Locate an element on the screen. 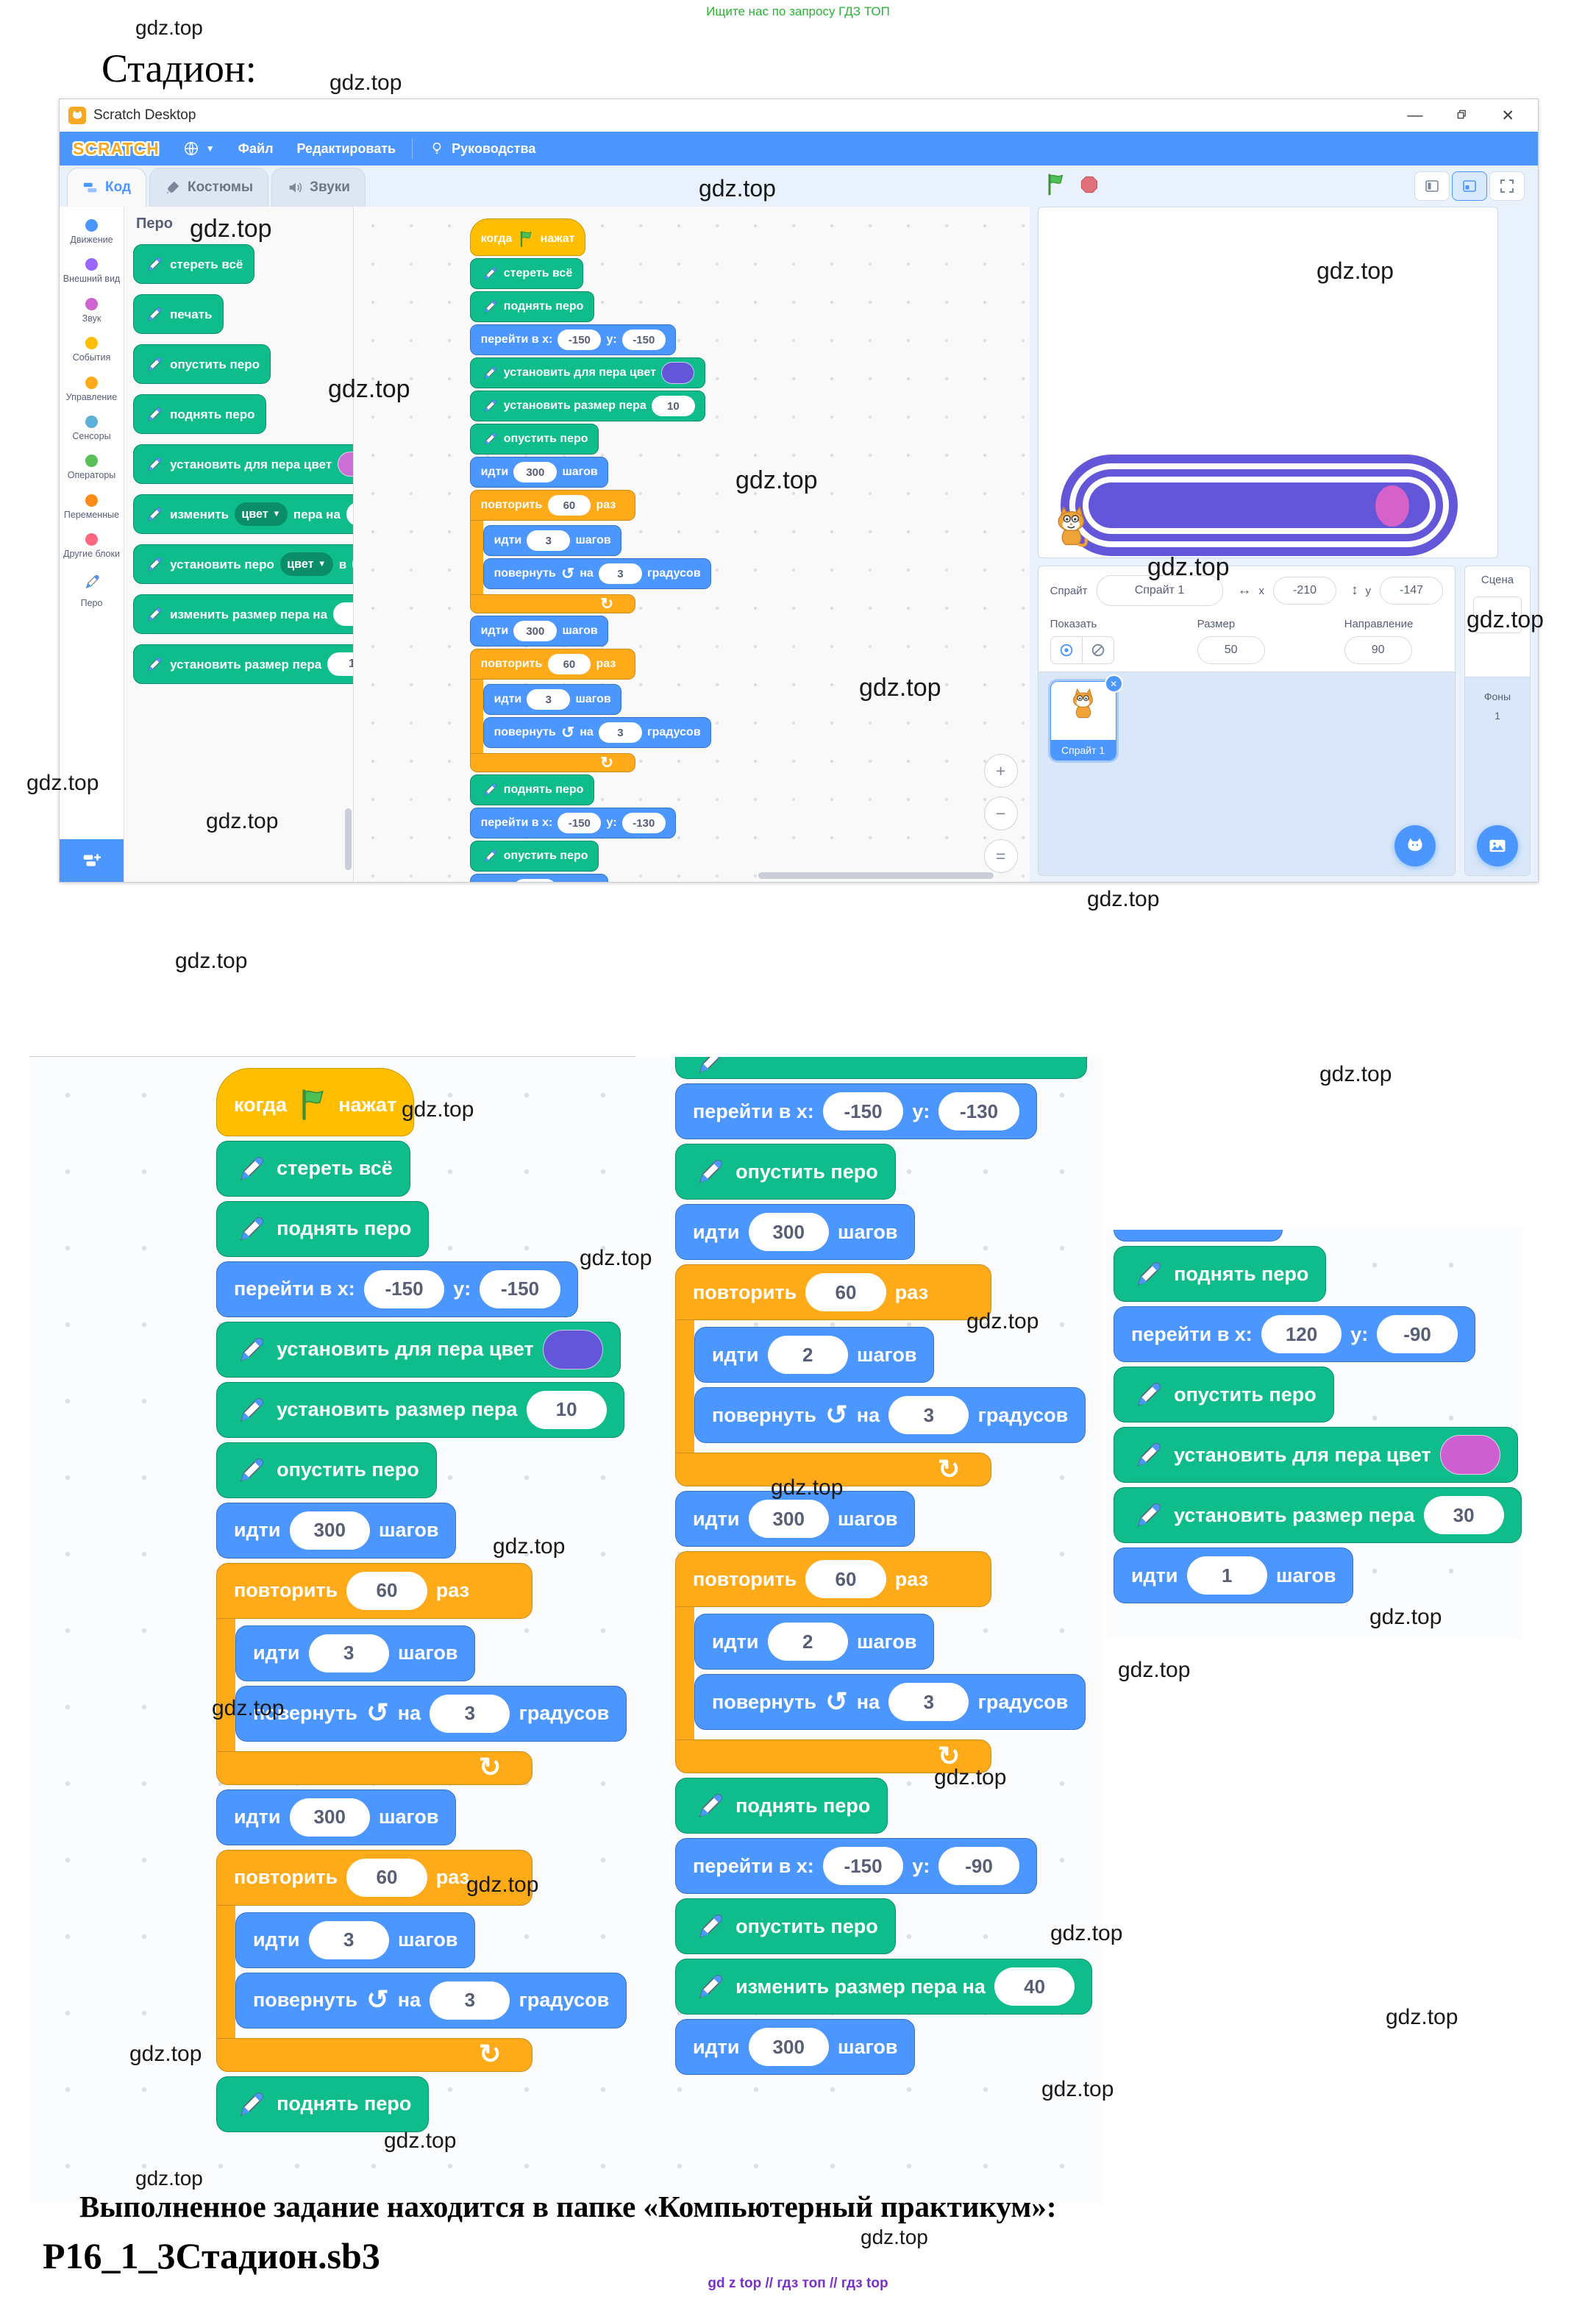  add-sprite-button is located at coordinates (1415, 846).